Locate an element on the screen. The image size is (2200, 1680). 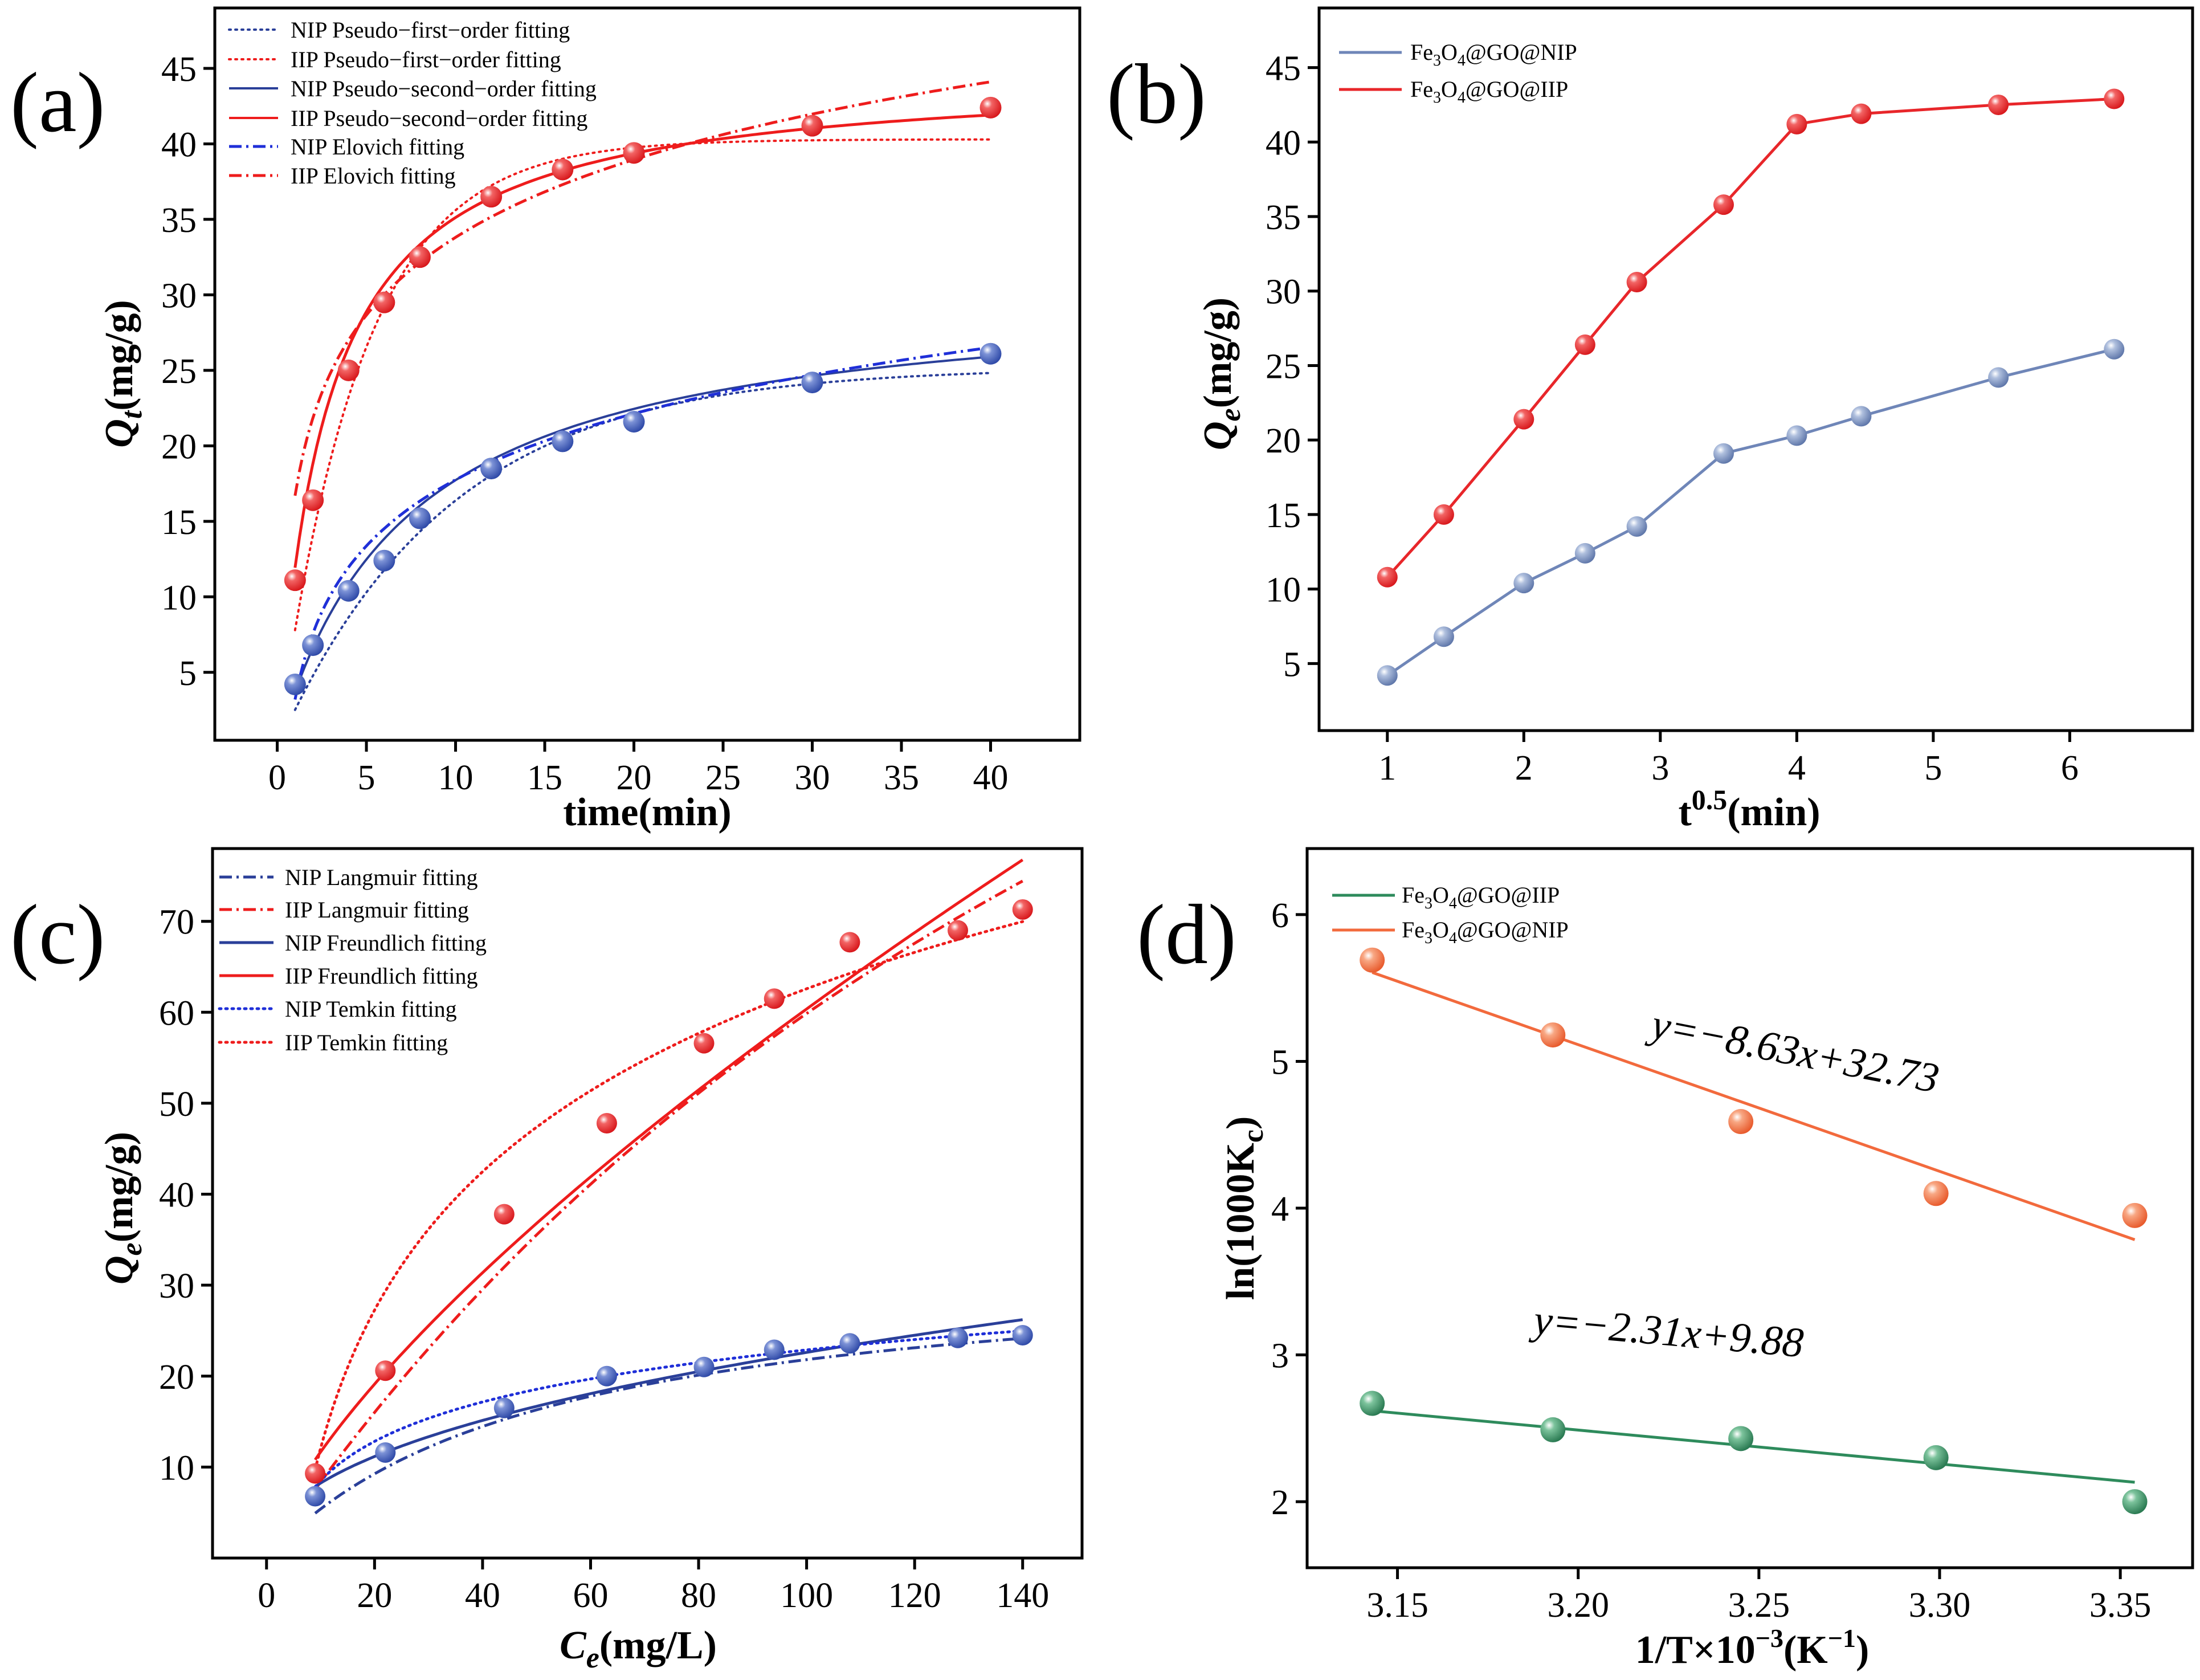
y-tick-label-a-4: 25 is located at coordinates (179, 371).